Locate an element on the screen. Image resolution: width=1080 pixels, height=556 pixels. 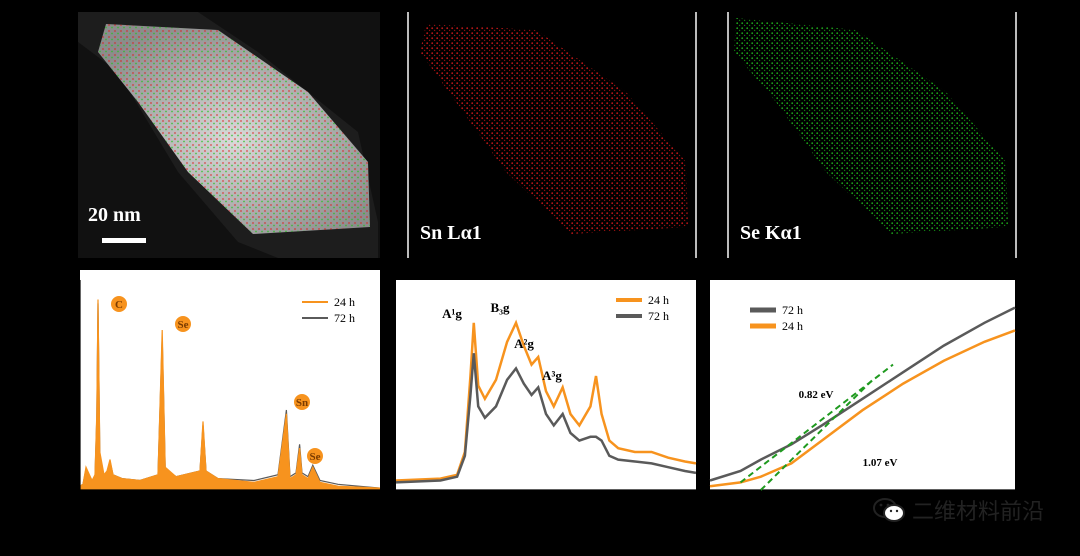
x-tick-label: 3 is located at coordinates (260, 506).